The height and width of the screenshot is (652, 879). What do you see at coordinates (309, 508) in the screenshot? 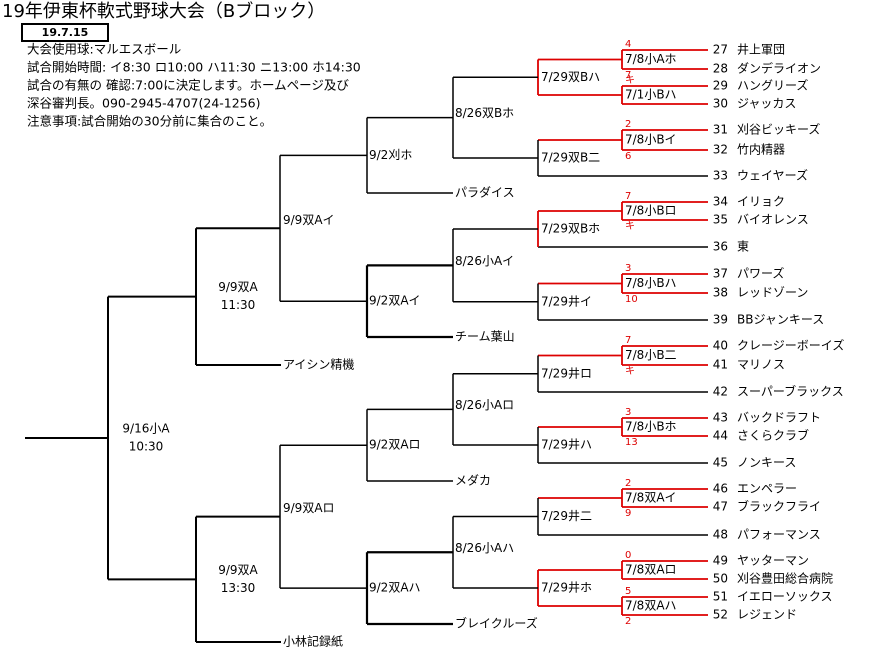
I see `match-label: 9/9双Aロ` at bounding box center [309, 508].